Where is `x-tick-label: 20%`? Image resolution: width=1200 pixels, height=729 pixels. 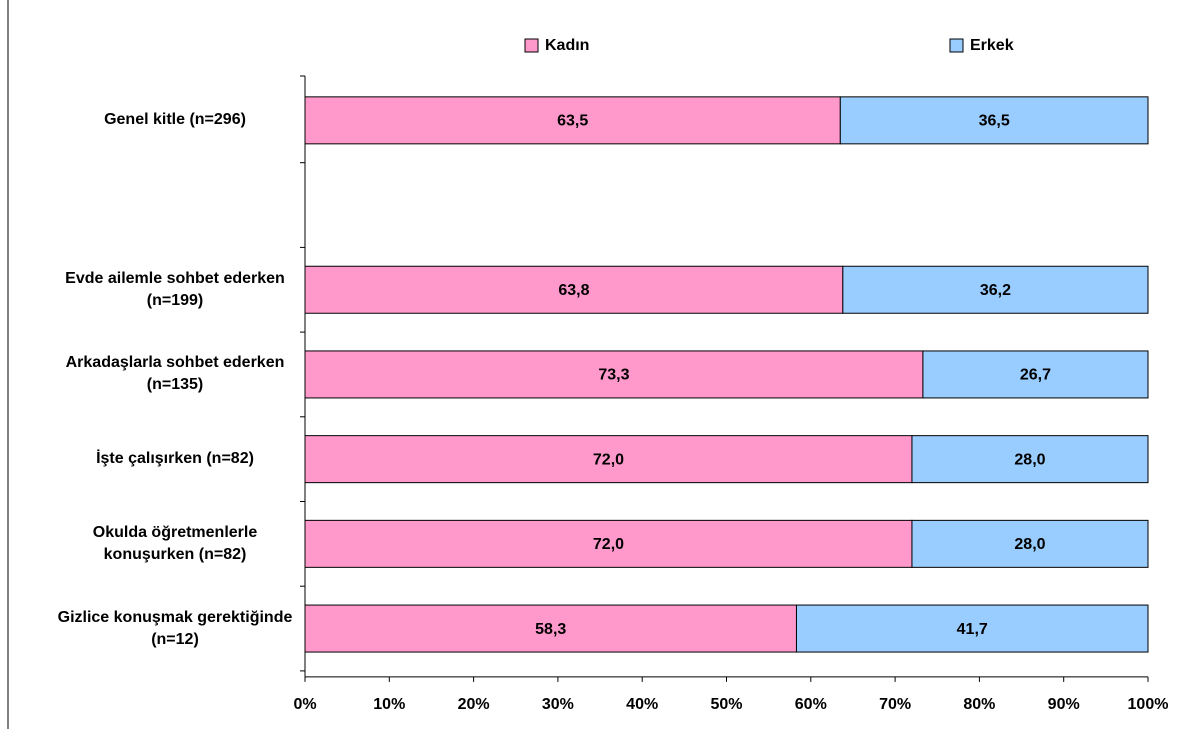 x-tick-label: 20% is located at coordinates (474, 704).